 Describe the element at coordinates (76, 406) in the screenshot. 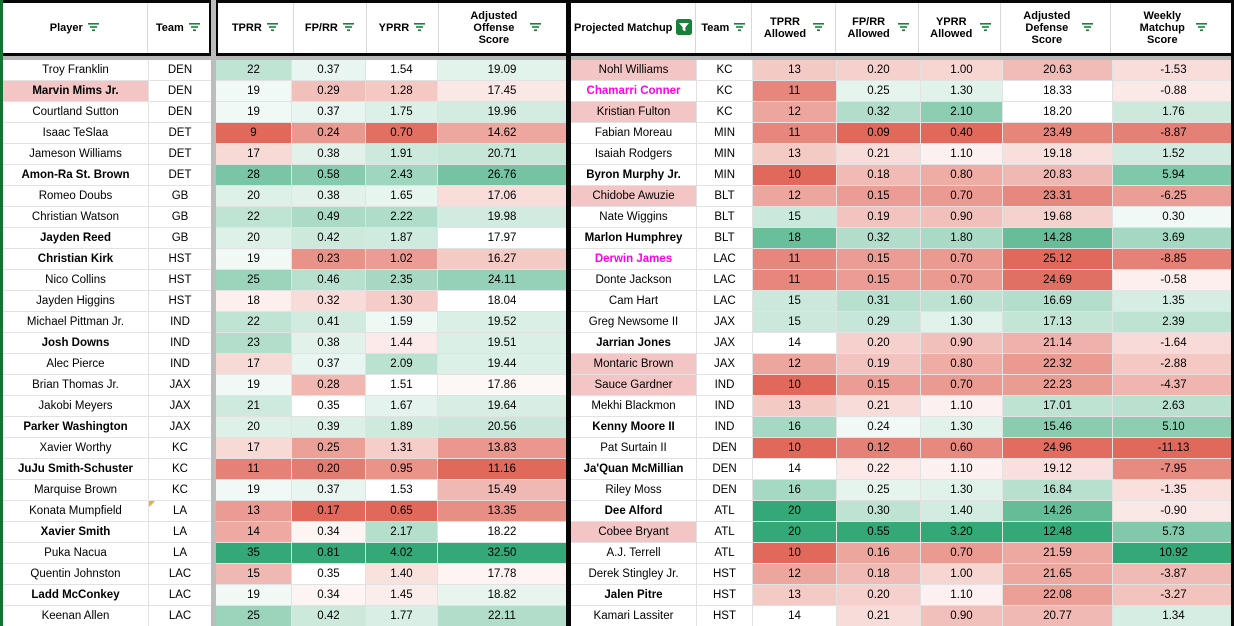

I see `player-name-cell: Jakobi Meyers` at that location.